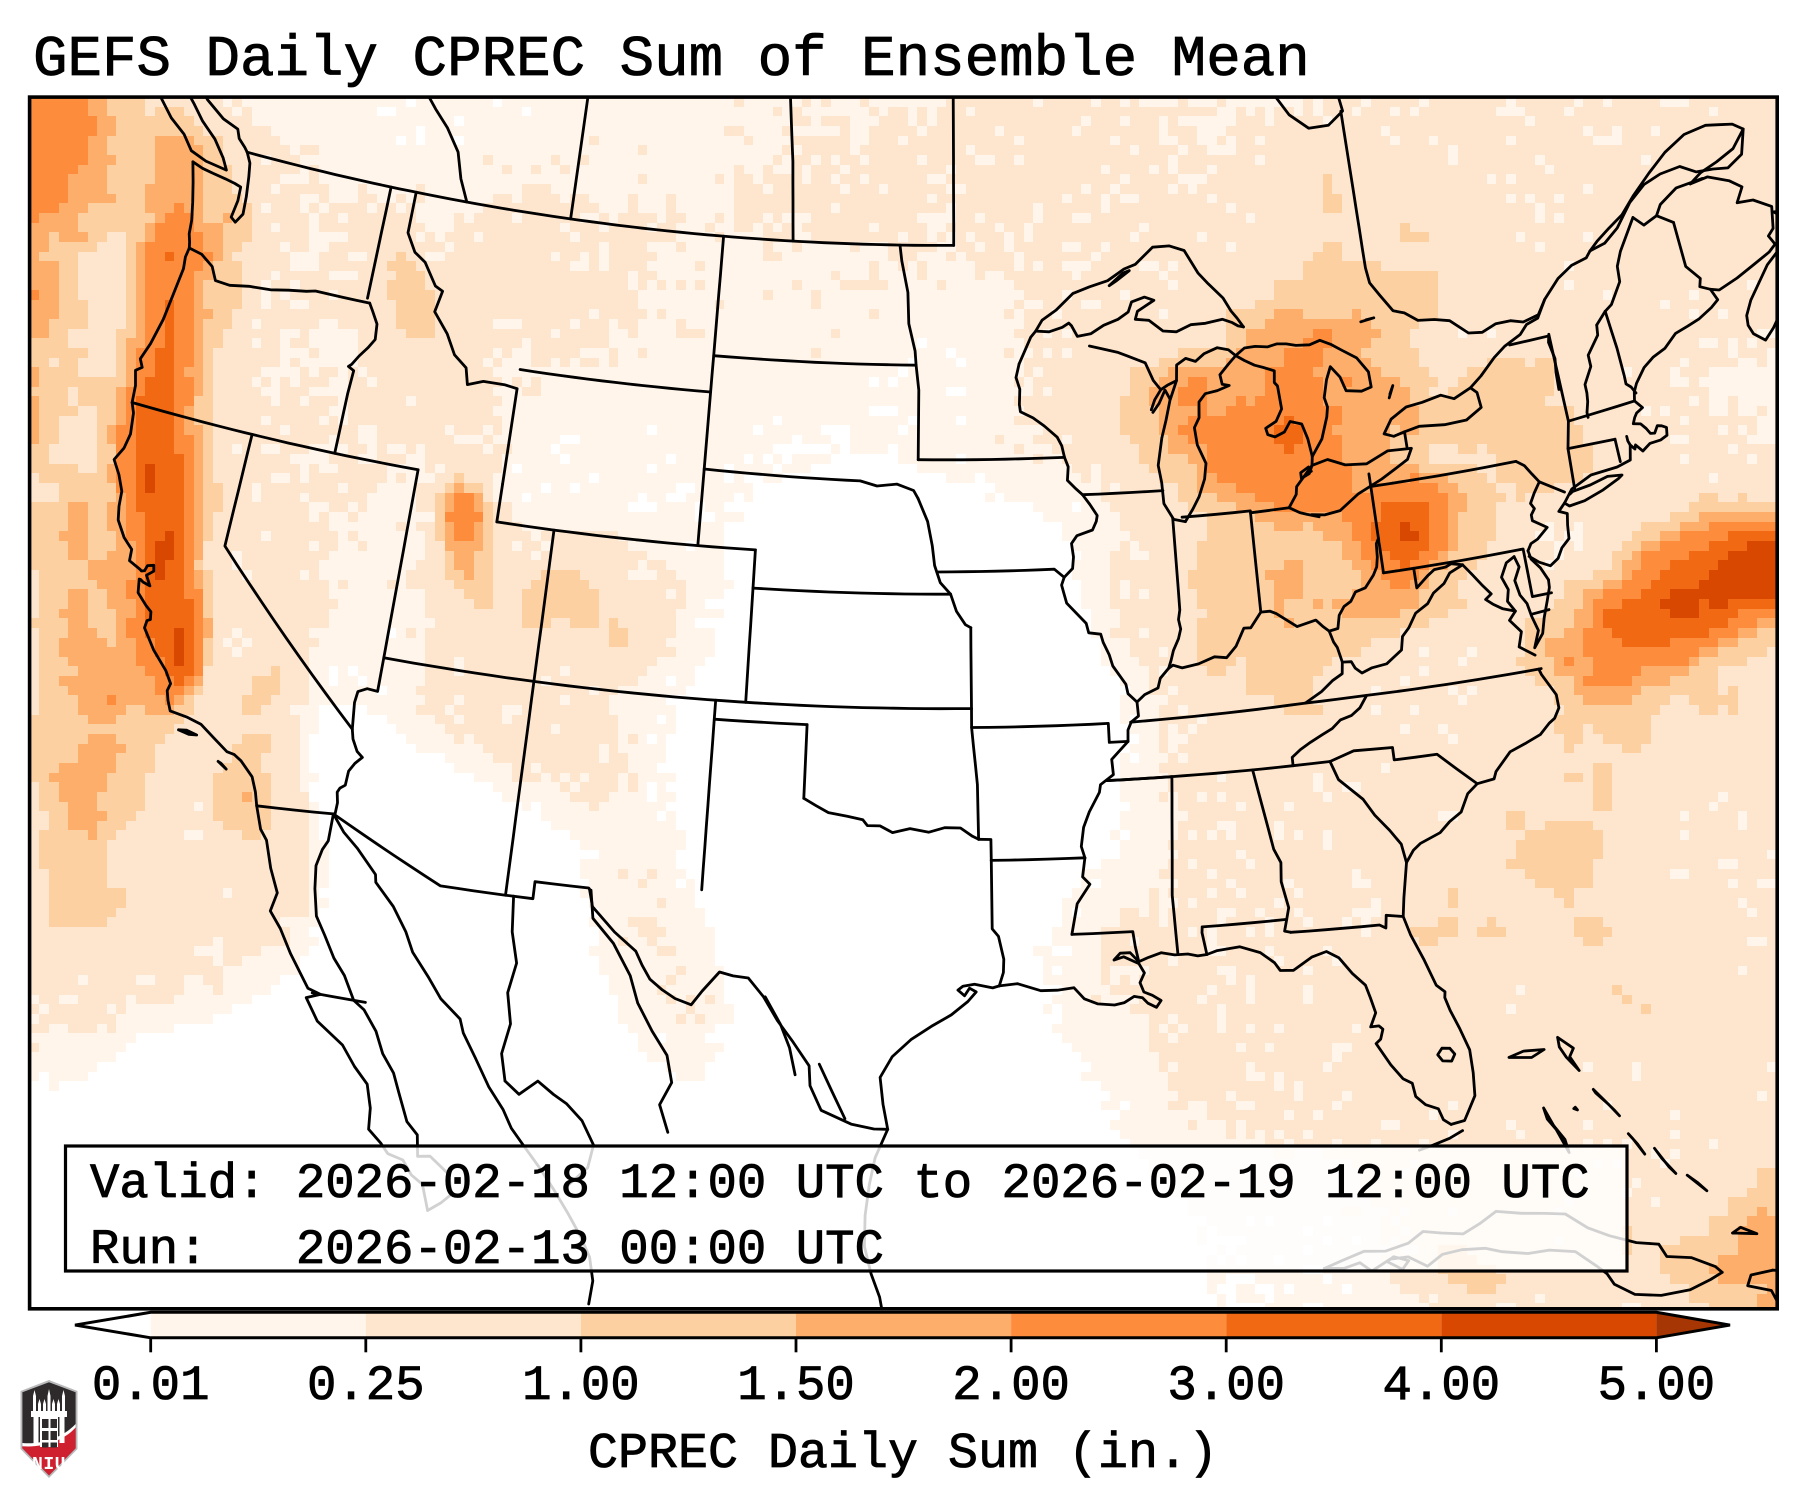 The height and width of the screenshot is (1500, 1803). I want to click on svg-text: 1.00, so click(581, 1386).